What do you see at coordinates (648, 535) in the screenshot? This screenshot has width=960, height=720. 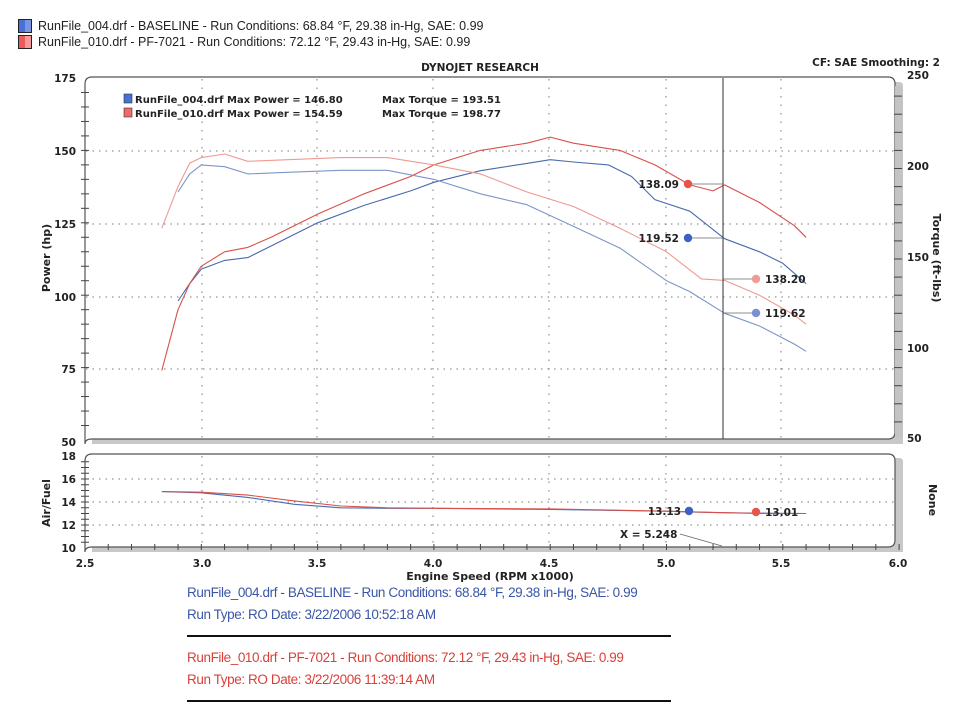 I see `cursor-x-value: X = 5.248` at bounding box center [648, 535].